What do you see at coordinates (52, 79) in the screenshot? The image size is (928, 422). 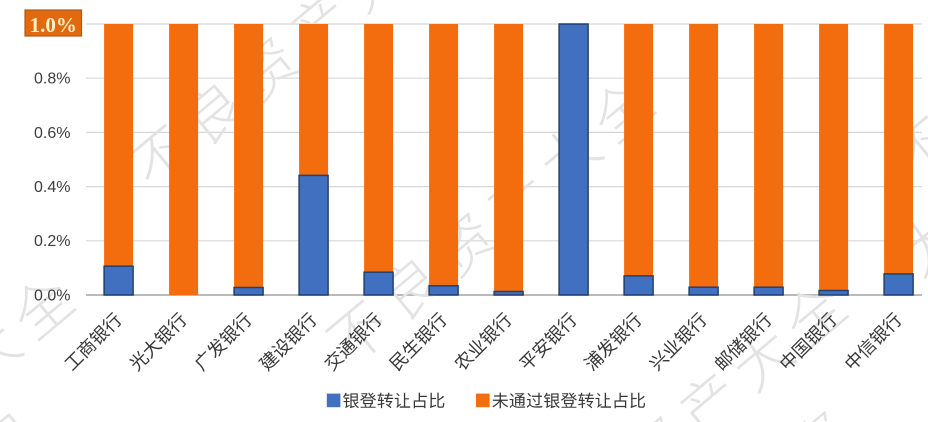 I see `svg-text: 0.8%` at bounding box center [52, 79].